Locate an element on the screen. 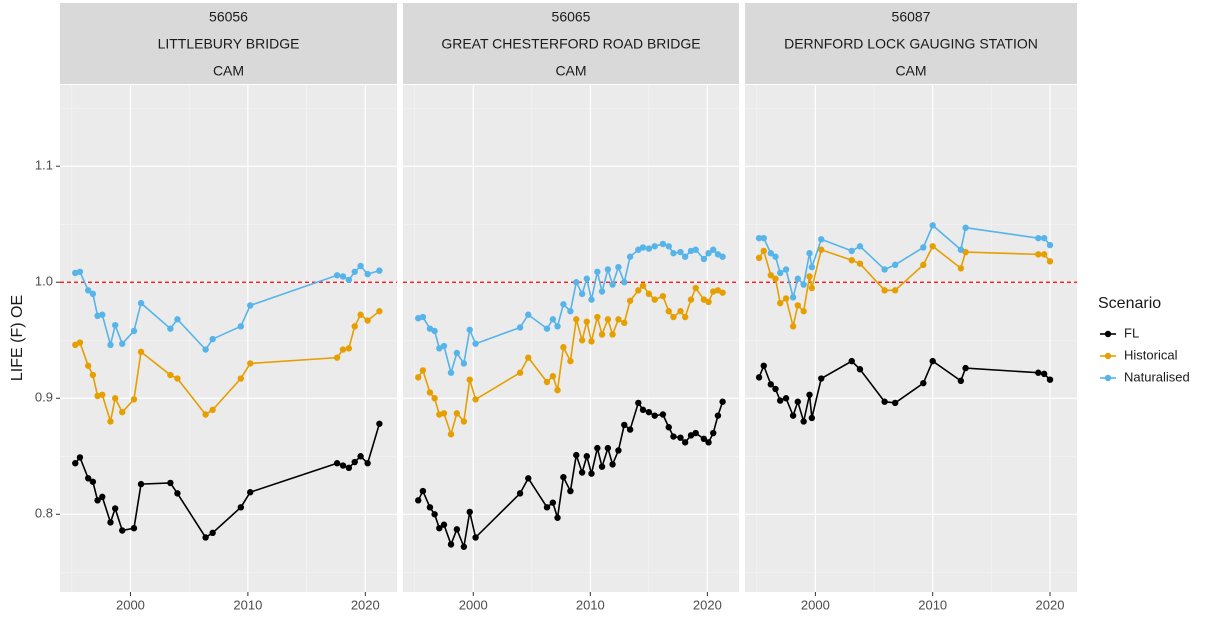 The height and width of the screenshot is (618, 1221). strip is located at coordinates (228, 43).